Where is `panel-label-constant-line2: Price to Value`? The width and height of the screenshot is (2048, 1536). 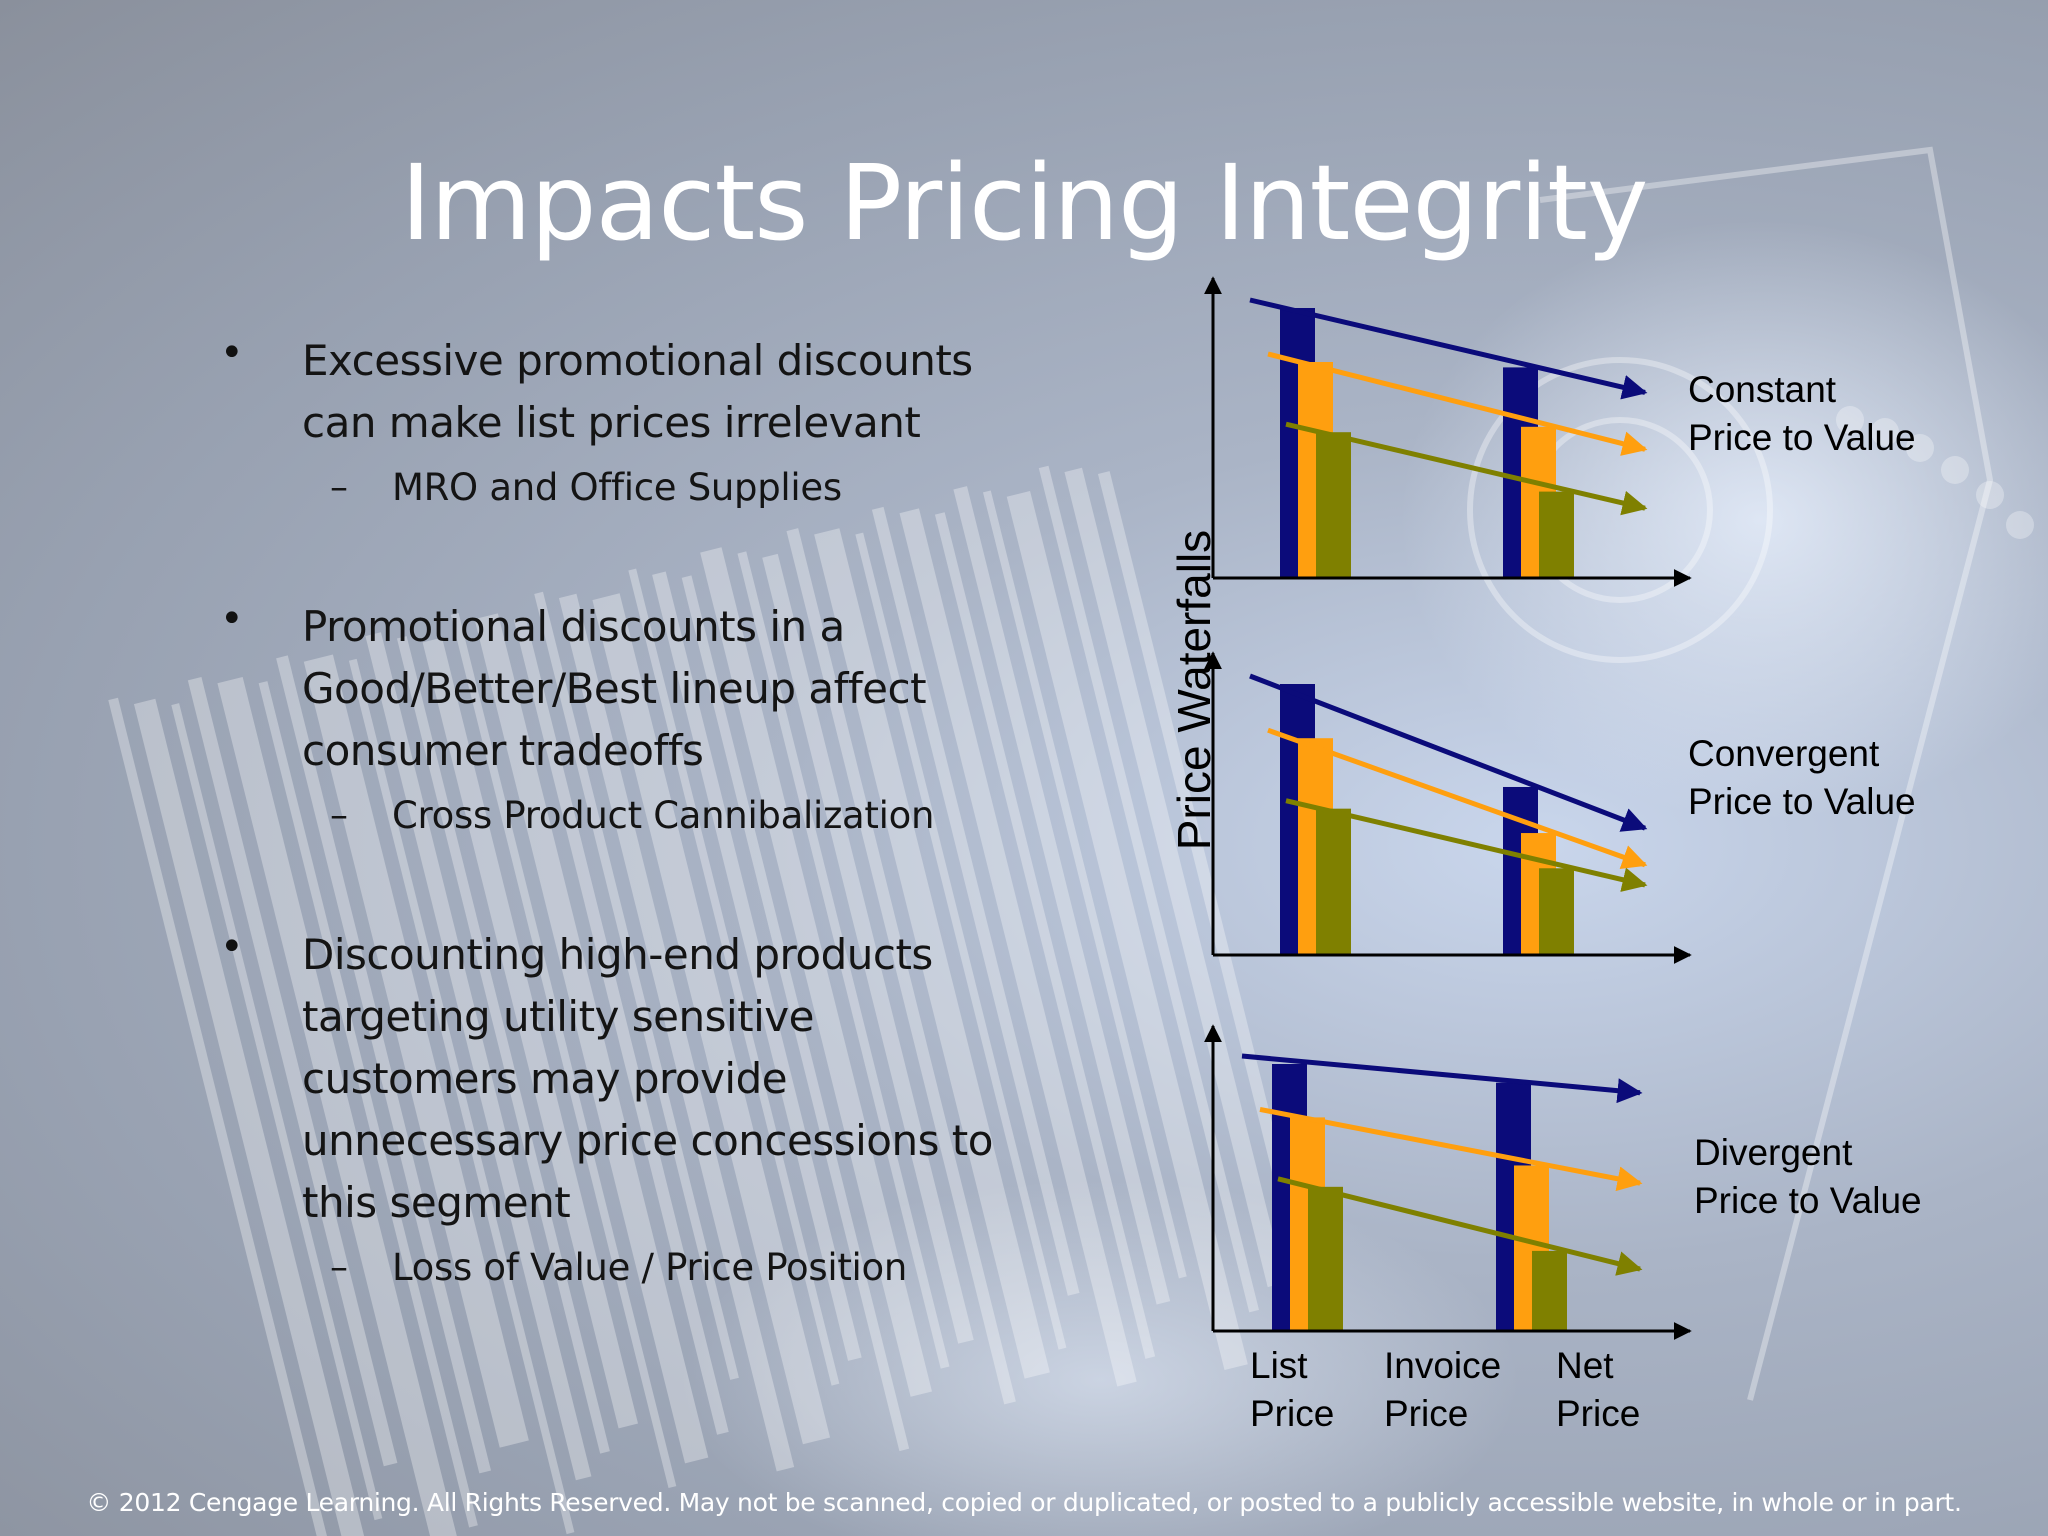 panel-label-constant-line2: Price to Value is located at coordinates (1802, 437).